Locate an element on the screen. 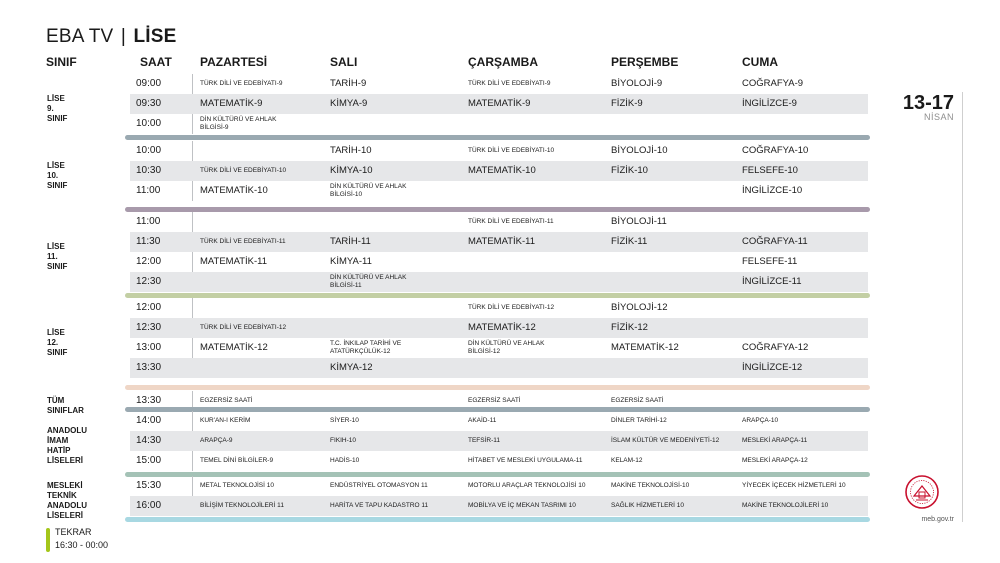 This screenshot has height=563, width=1000. course-cell: MATEMATİK-12 is located at coordinates (645, 347).